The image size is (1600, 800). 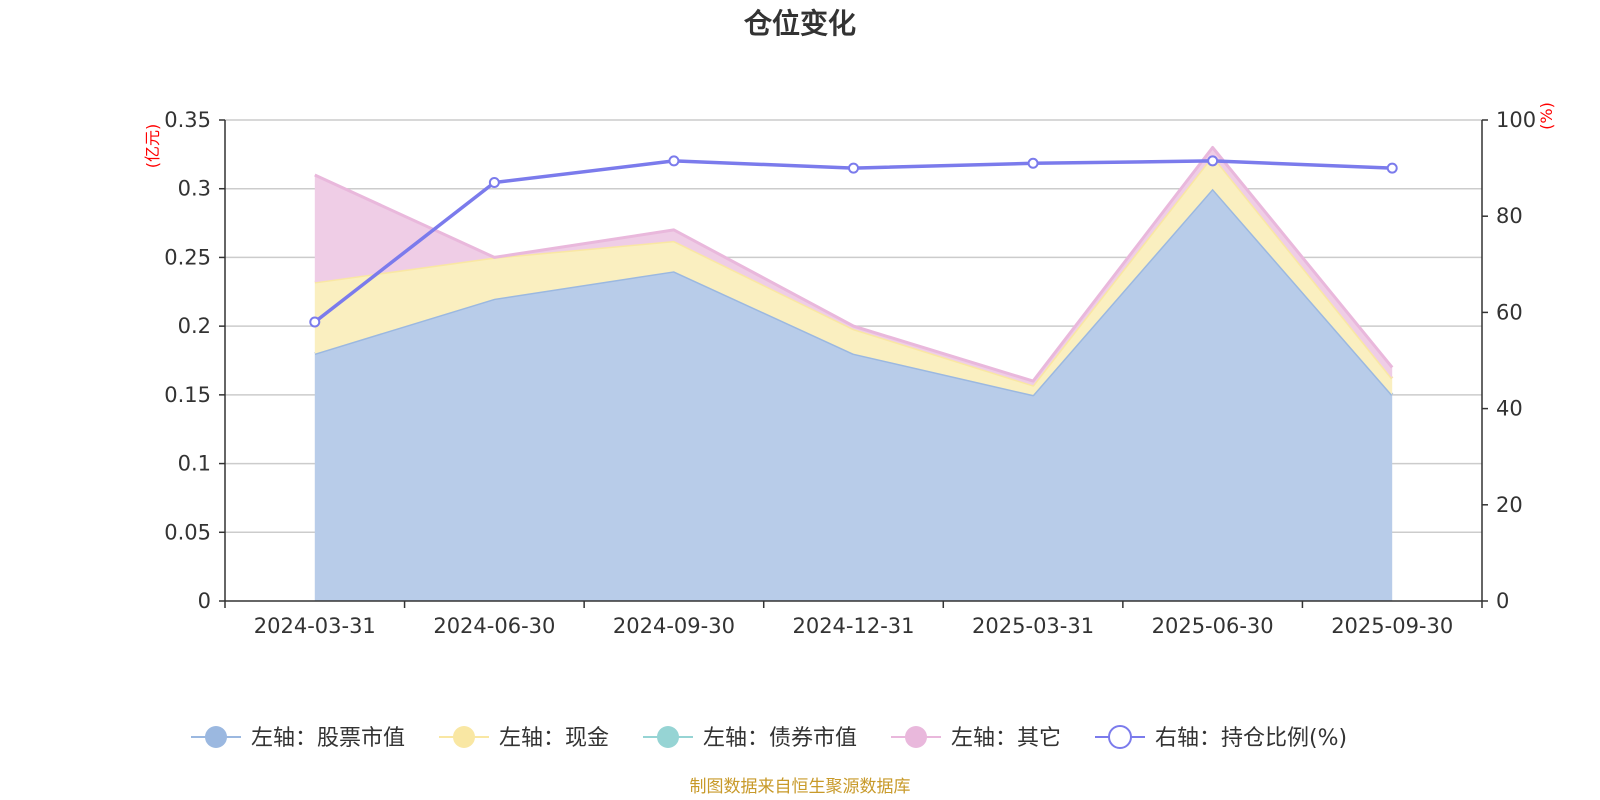 What do you see at coordinates (780, 738) in the screenshot?
I see `legend-label: 左轴：债券市值` at bounding box center [780, 738].